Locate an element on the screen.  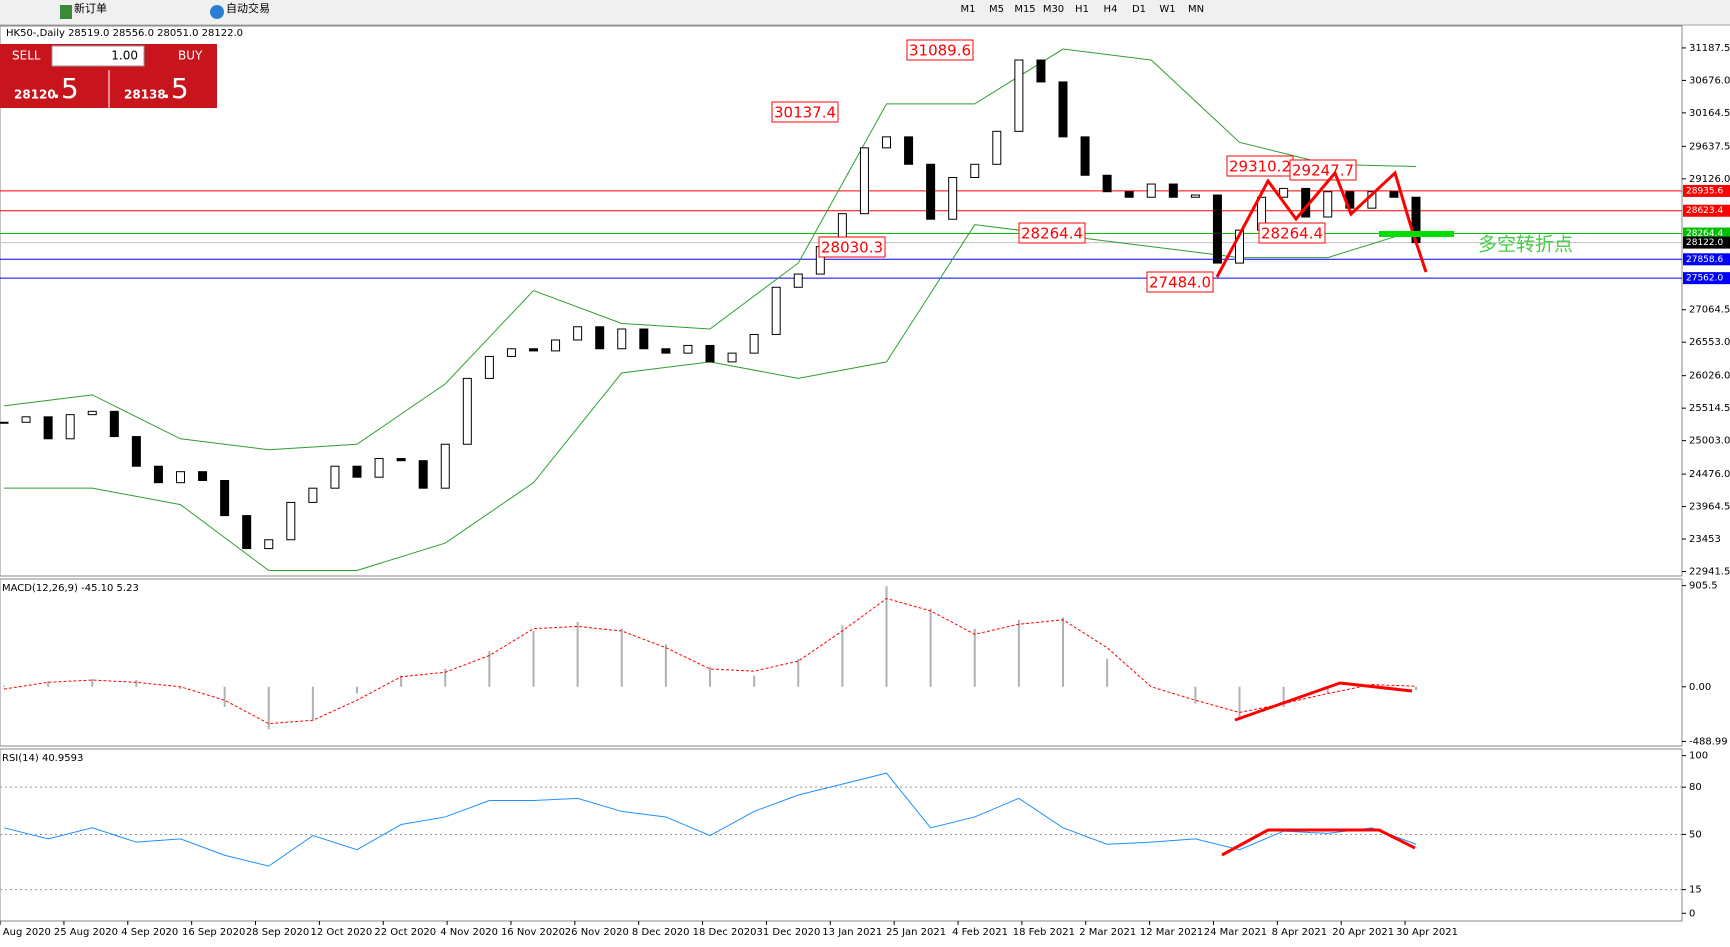
timeframe: D1 is located at coordinates (1139, 9).